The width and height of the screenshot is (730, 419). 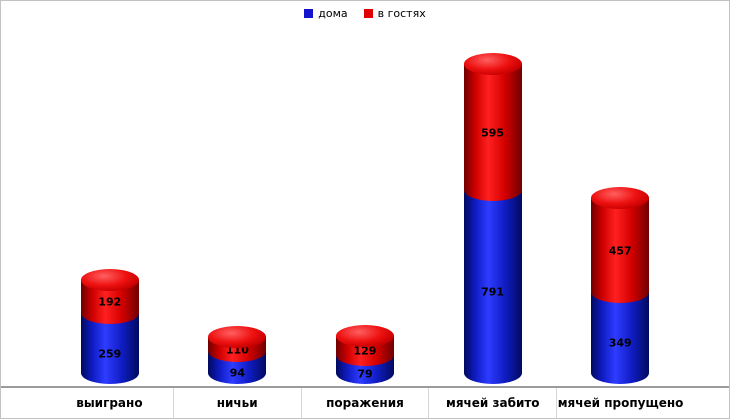 What do you see at coordinates (493, 292) in the screenshot?
I see `segment-value-label: 791` at bounding box center [493, 292].